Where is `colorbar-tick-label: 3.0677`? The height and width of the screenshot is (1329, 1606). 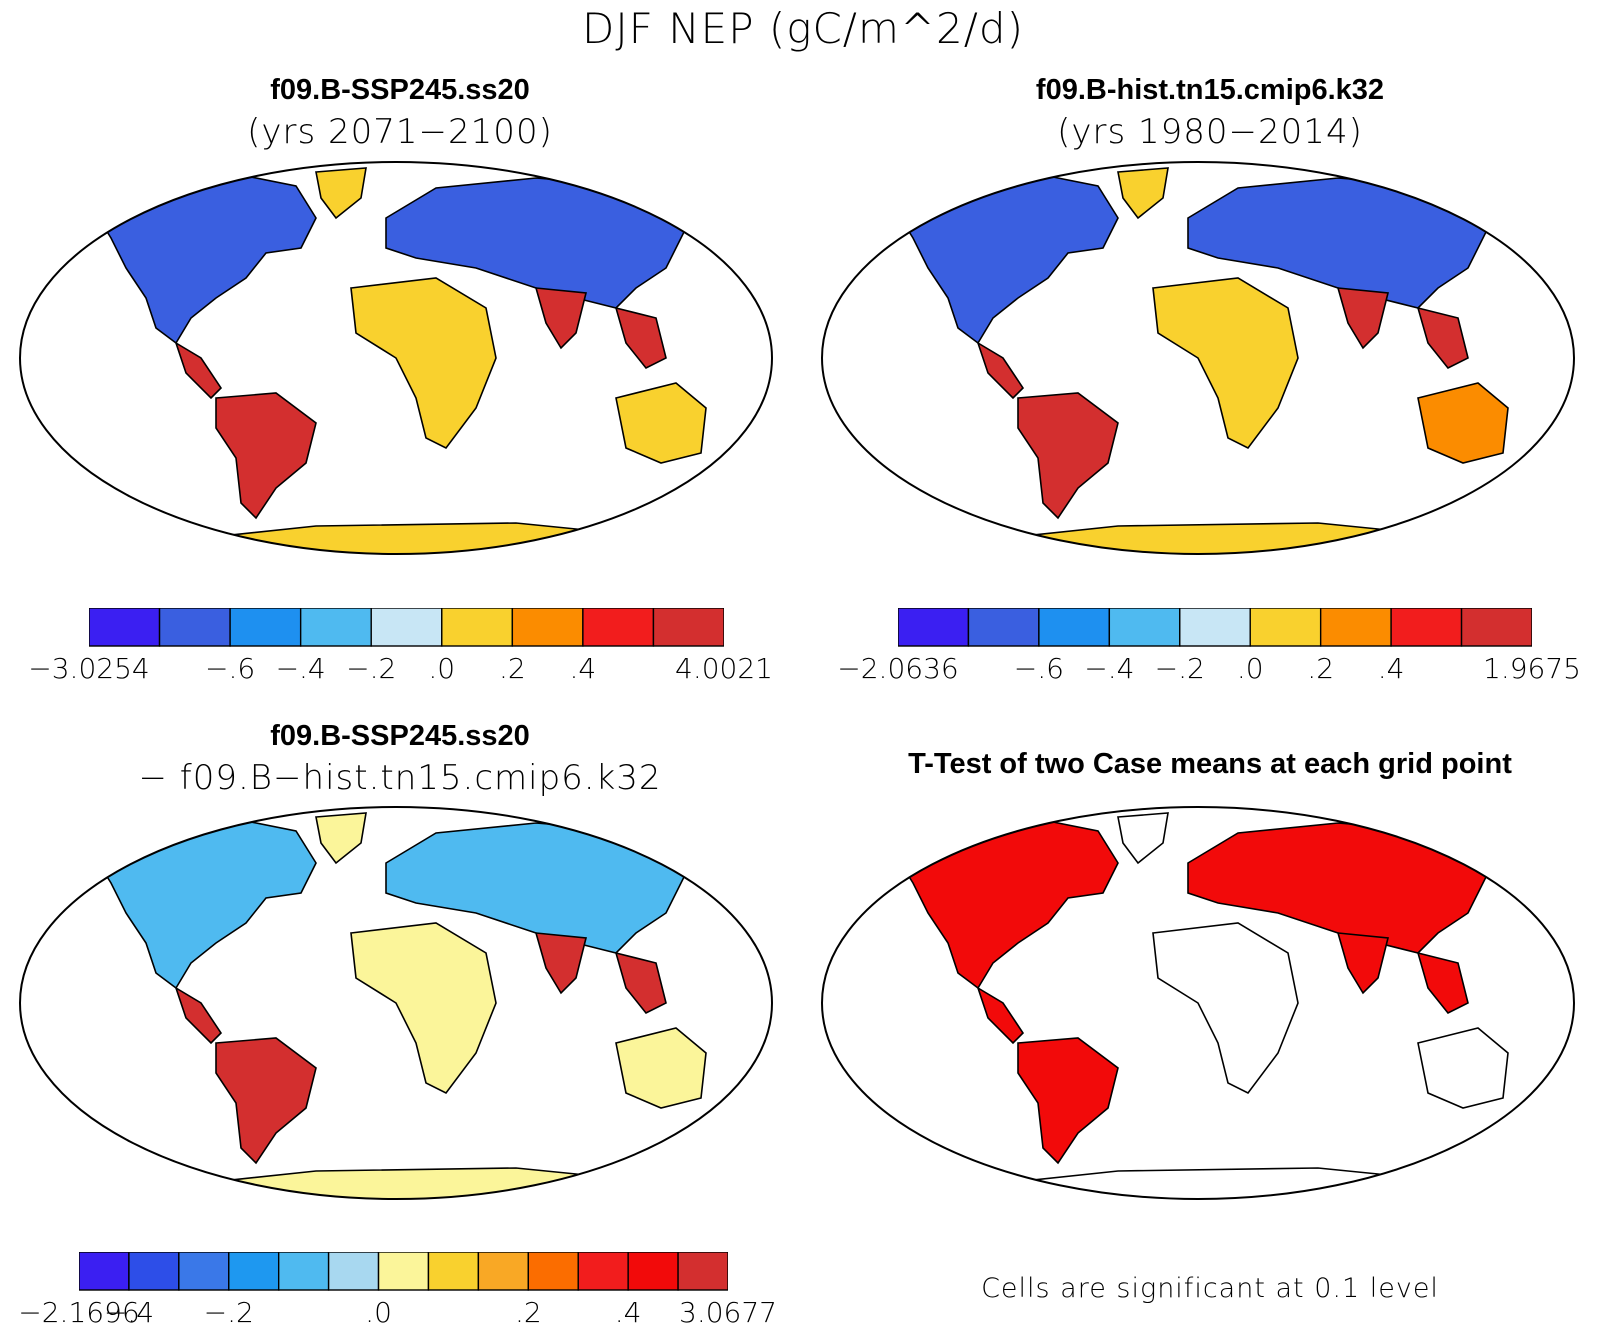 colorbar-tick-label: 3.0677 is located at coordinates (728, 1312).